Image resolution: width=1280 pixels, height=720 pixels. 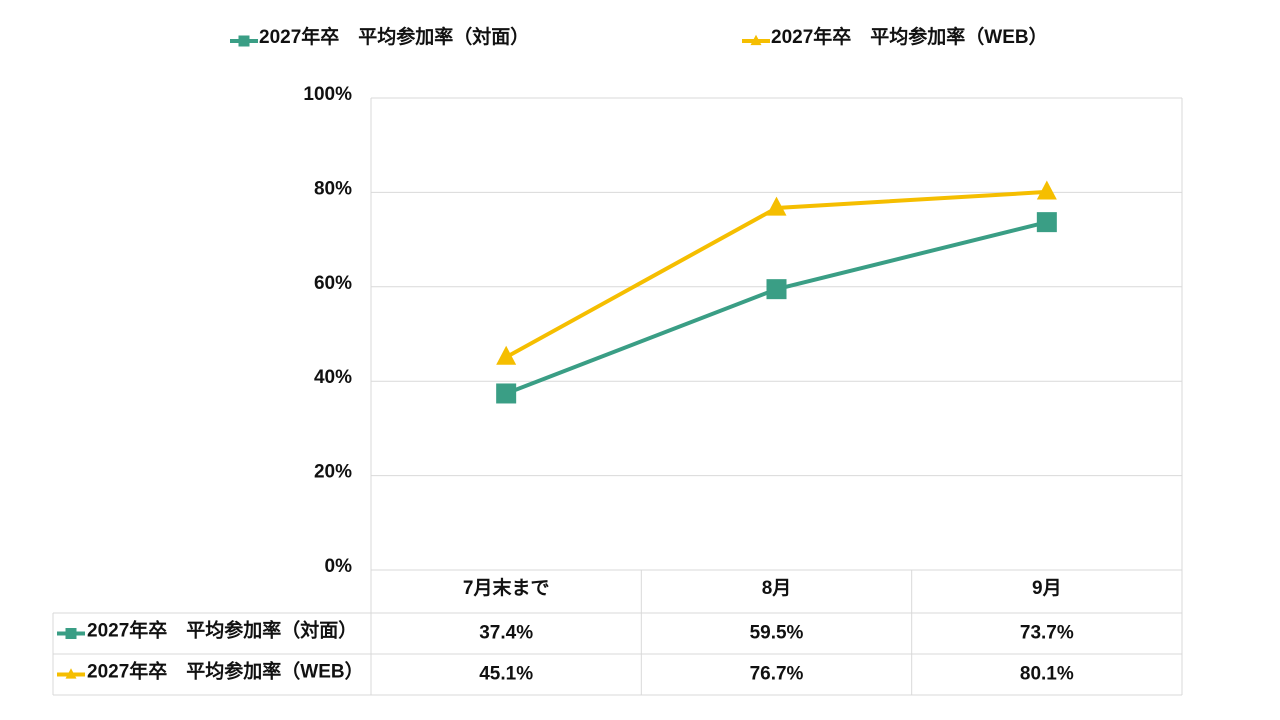 I want to click on y-tick-label: 80%, so click(x=333, y=188).